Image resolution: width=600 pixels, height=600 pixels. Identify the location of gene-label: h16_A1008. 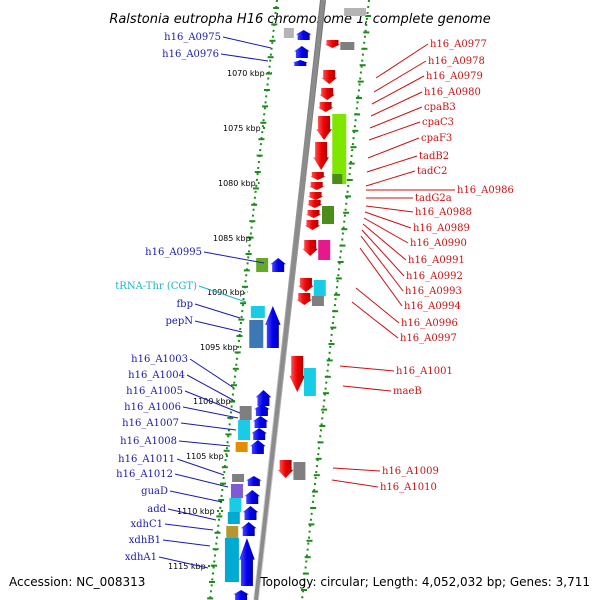
(148, 441).